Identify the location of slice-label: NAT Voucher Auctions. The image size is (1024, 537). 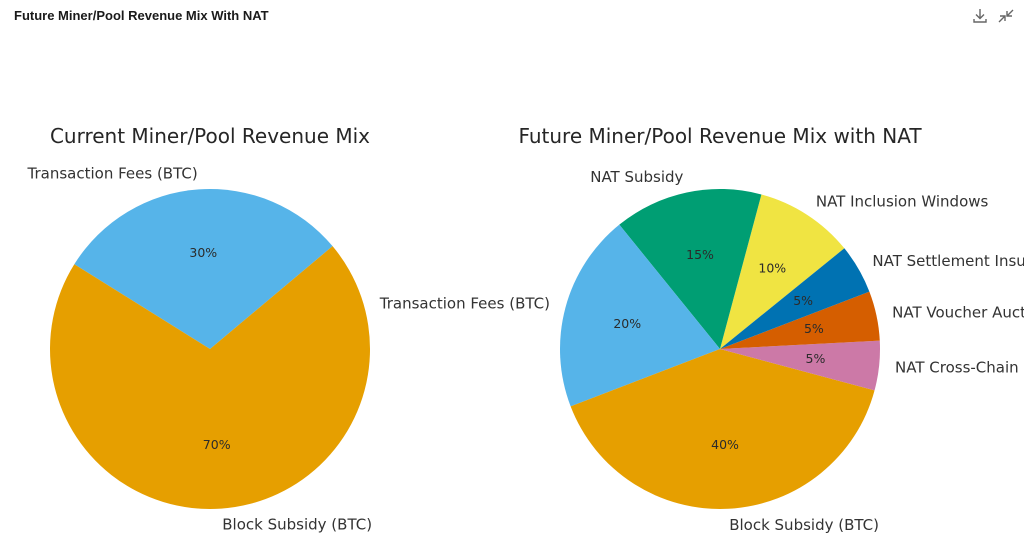
(958, 312).